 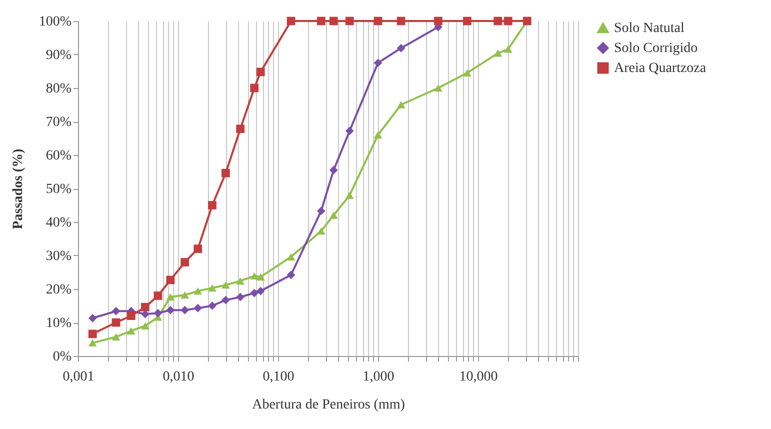 What do you see at coordinates (18, 189) in the screenshot?
I see `y-axis-title: Passados (%)` at bounding box center [18, 189].